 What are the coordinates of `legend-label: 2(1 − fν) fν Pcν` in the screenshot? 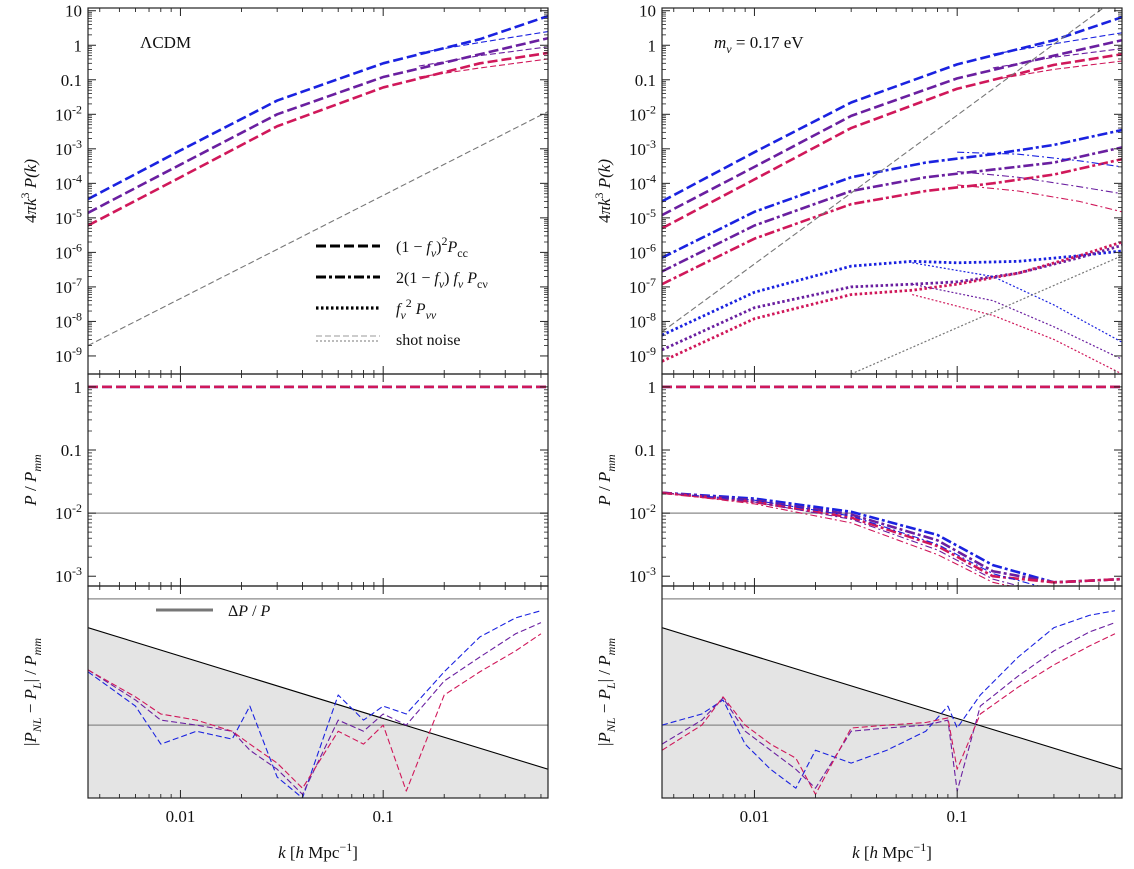 It's located at (442, 280).